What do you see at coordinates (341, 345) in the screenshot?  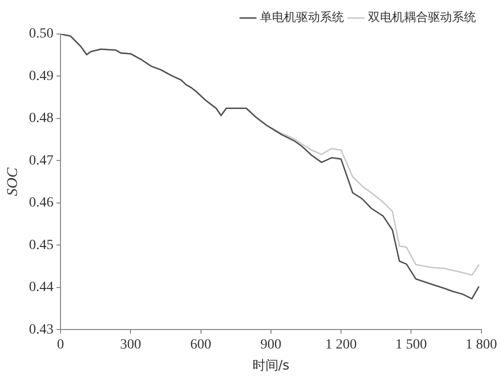 I see `x-tick-label: 1 200` at bounding box center [341, 345].